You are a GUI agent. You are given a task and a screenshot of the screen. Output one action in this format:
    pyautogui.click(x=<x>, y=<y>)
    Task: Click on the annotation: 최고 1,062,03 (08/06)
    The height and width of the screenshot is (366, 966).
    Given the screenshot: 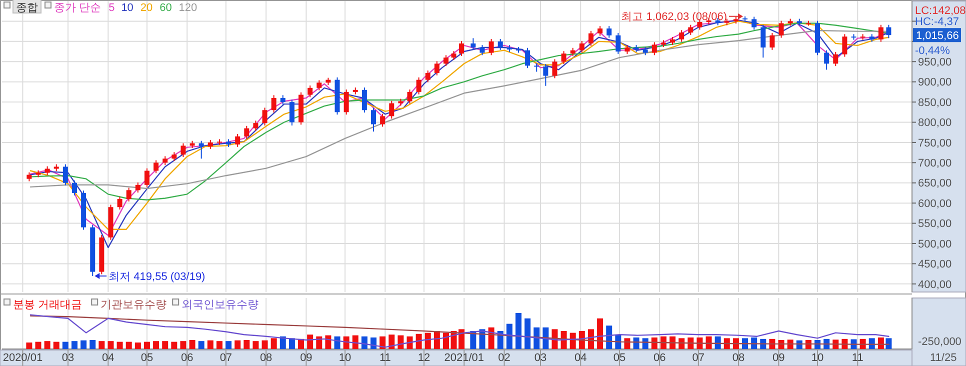 What is the action you would take?
    pyautogui.click(x=674, y=17)
    